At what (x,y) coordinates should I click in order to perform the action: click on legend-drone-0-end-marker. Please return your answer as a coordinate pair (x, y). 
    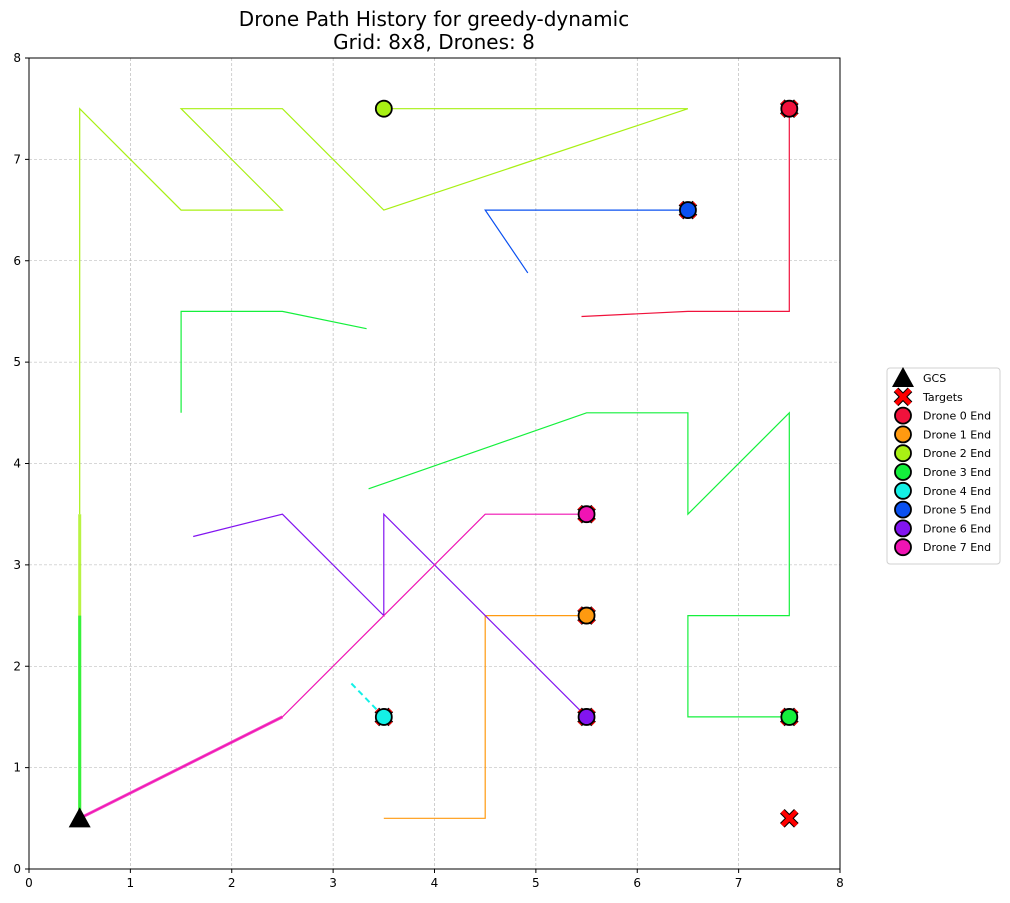
    Looking at the image, I should click on (903, 415).